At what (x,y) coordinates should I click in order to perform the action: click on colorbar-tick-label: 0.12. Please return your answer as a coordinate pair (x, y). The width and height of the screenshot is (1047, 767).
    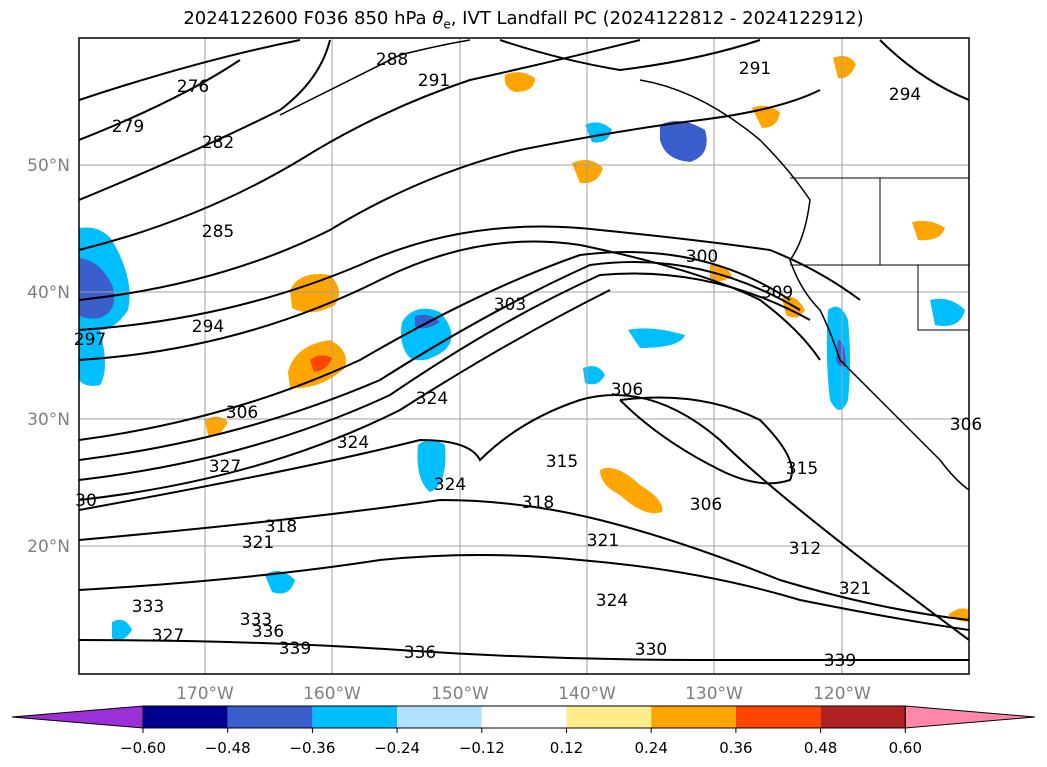
    Looking at the image, I should click on (566, 748).